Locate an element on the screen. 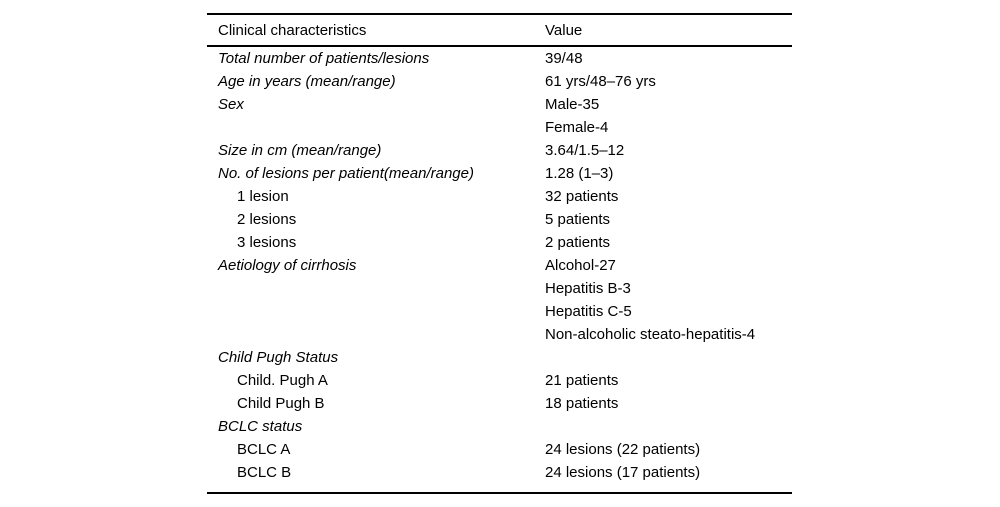  table-row: Size in cm (mean/range) 3.64/1.5–12 is located at coordinates (499, 150).